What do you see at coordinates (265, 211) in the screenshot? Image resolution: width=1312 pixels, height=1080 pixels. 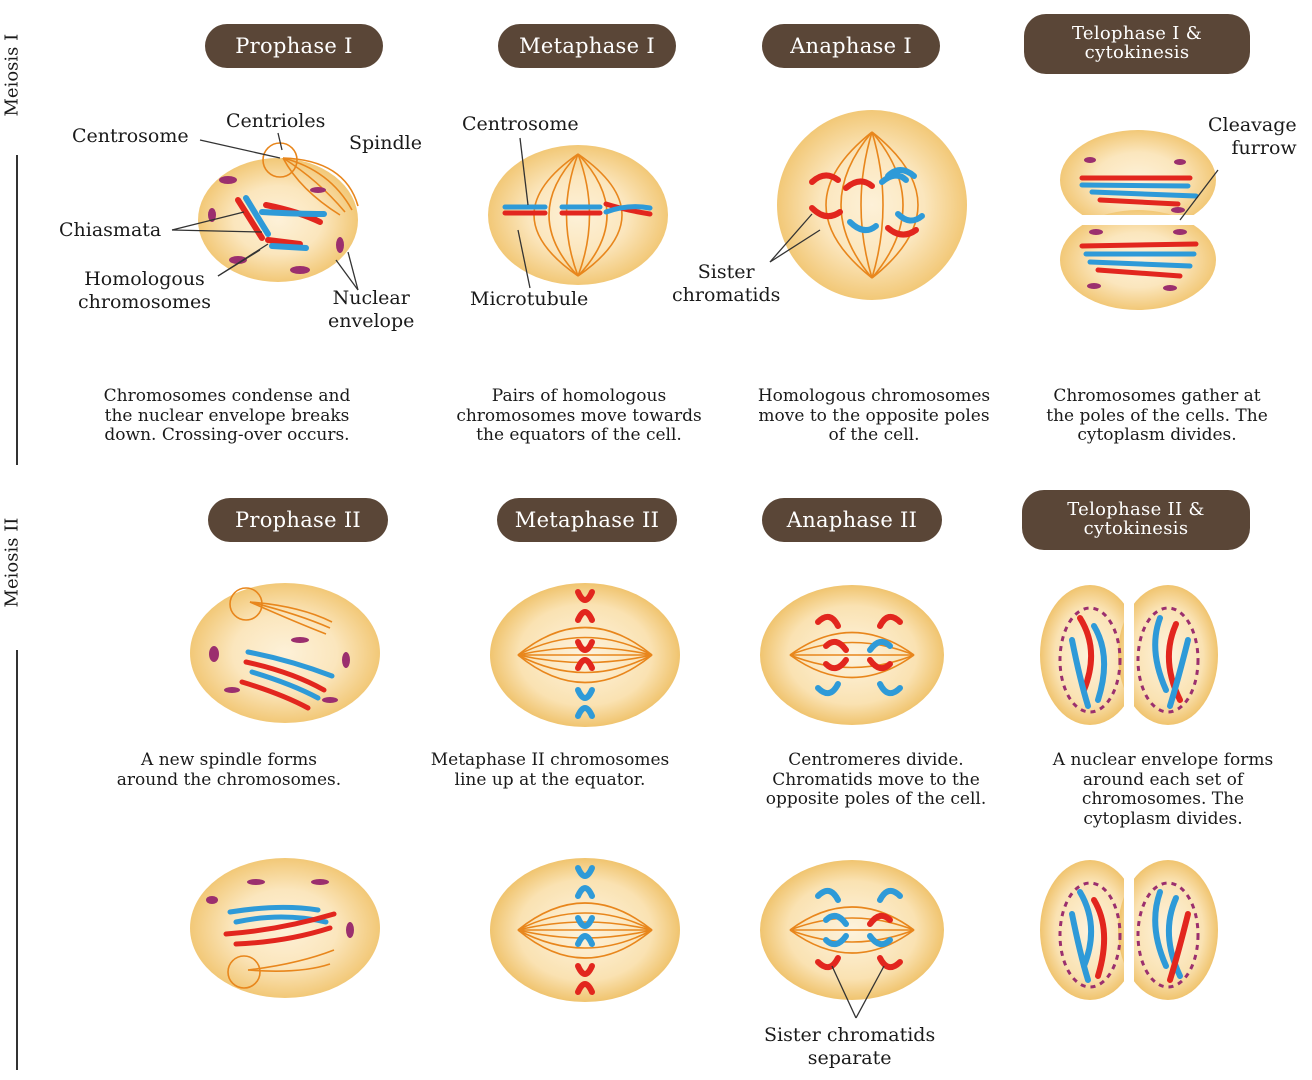 I see `cell-prophase-i` at bounding box center [265, 211].